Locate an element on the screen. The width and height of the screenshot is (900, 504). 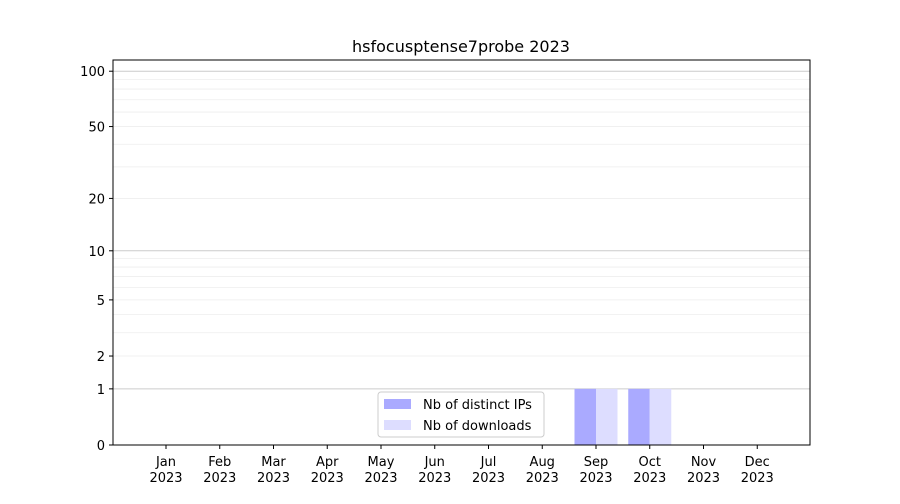
x-tick-label: May 2023 is located at coordinates (380, 470).